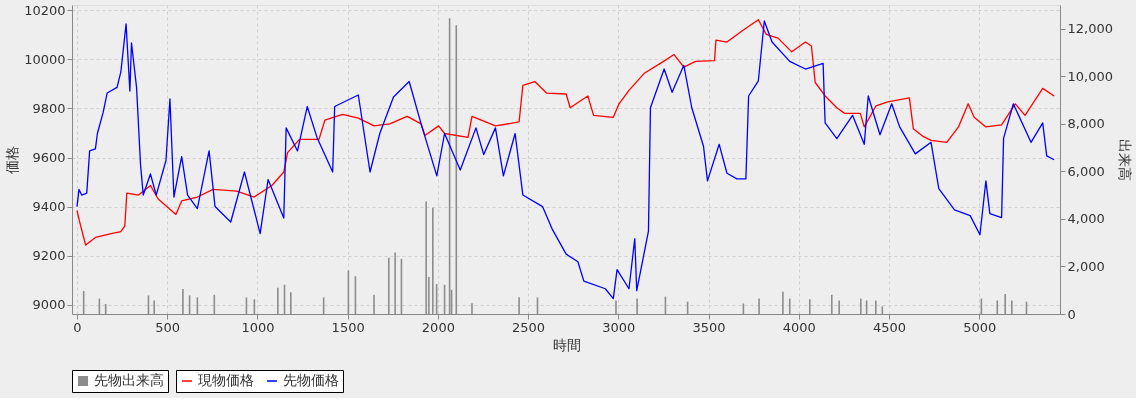 Image resolution: width=1144 pixels, height=405 pixels. I want to click on y2-tick-label: 2,000, so click(1086, 266).